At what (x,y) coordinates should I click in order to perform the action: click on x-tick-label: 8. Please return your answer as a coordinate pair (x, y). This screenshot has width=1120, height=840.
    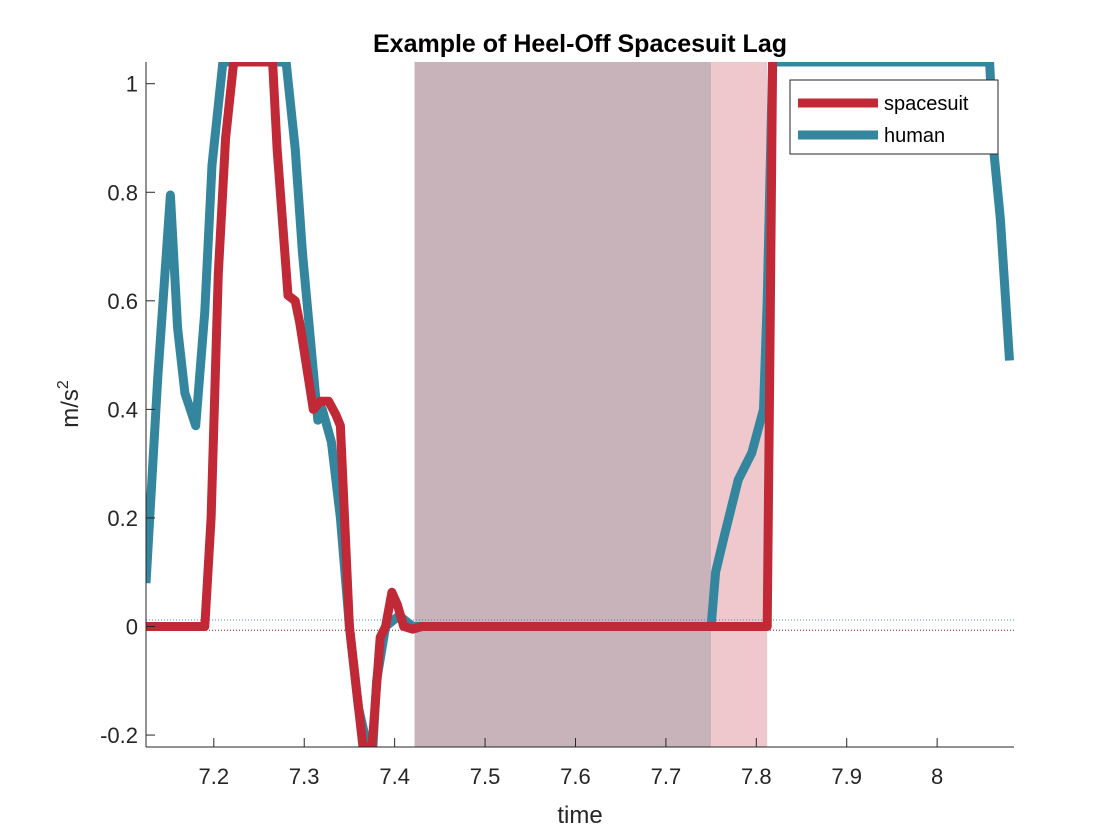
    Looking at the image, I should click on (937, 776).